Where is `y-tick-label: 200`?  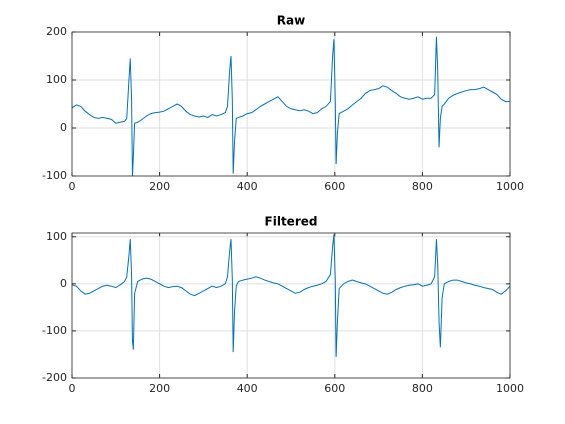
y-tick-label: 200 is located at coordinates (56, 31).